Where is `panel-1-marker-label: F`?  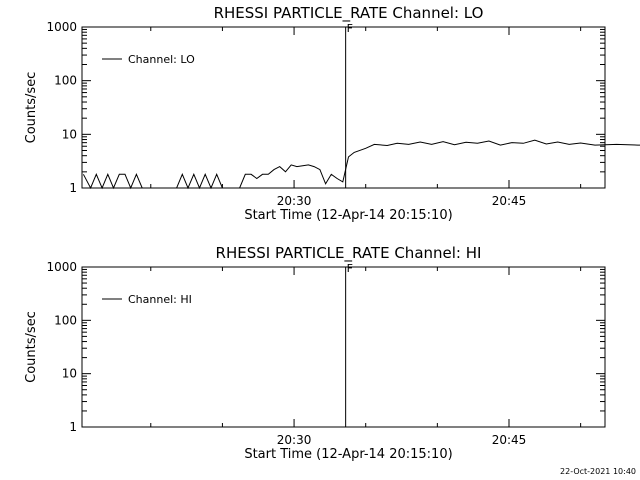 panel-1-marker-label: F is located at coordinates (350, 28).